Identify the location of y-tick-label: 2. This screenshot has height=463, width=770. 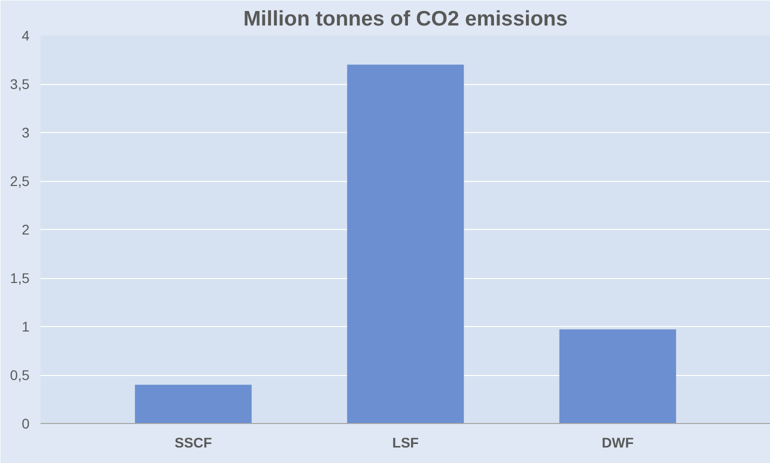
(26, 230).